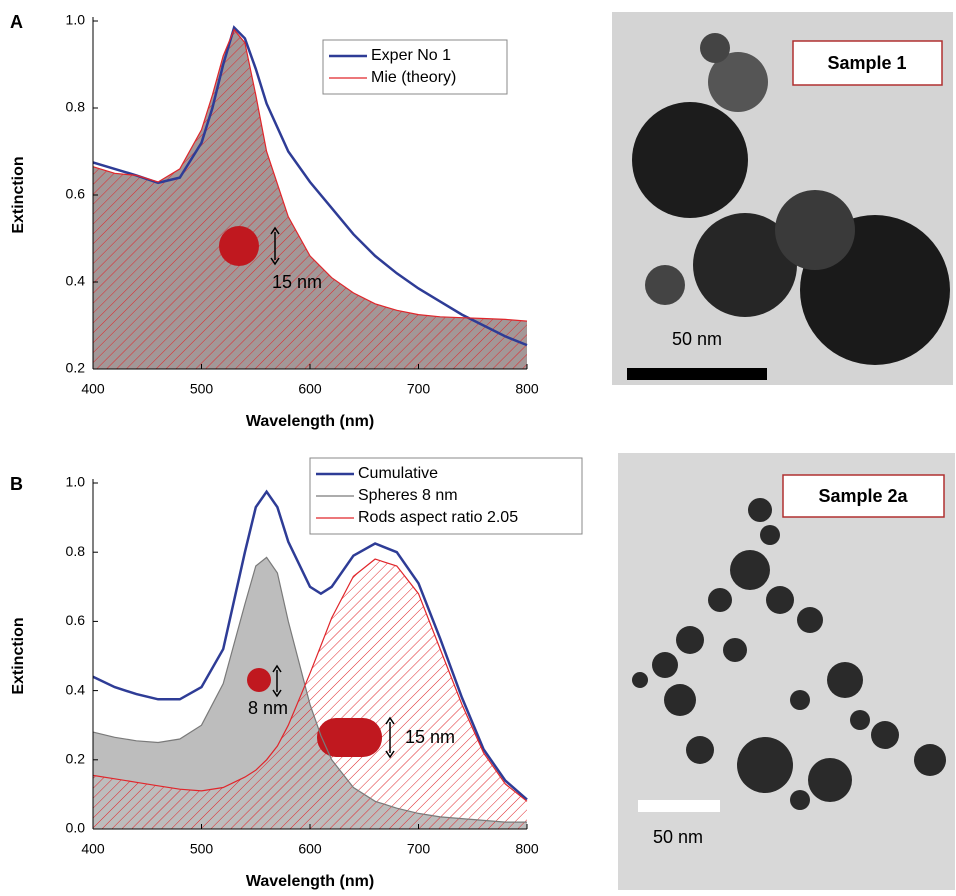  What do you see at coordinates (782, 198) in the screenshot?
I see `tem-image: Sample 1 50 nm` at bounding box center [782, 198].